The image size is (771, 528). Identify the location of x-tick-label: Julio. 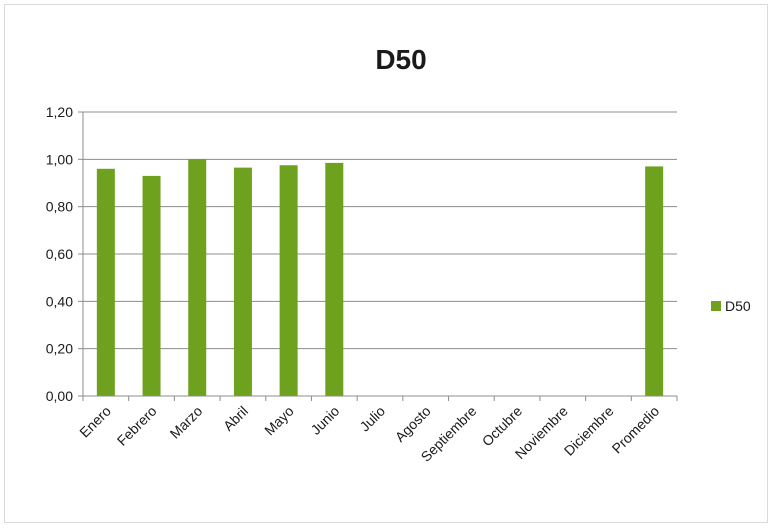
(372, 419).